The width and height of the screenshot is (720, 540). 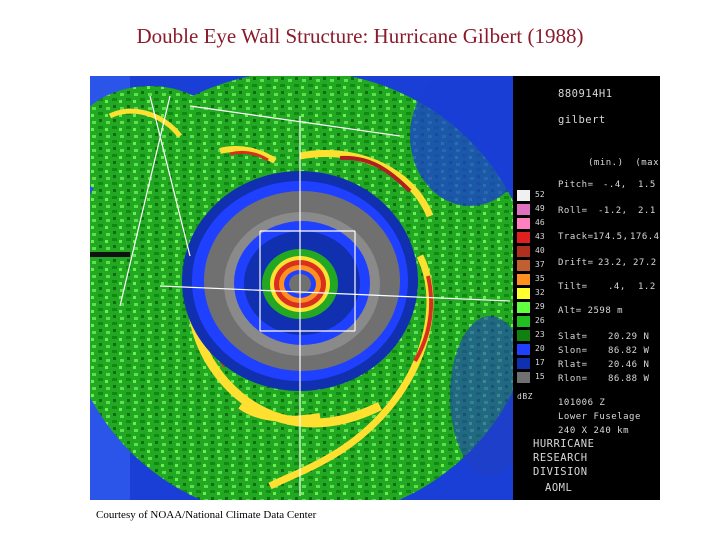 I want to click on legend-value: 46, so click(x=540, y=222).